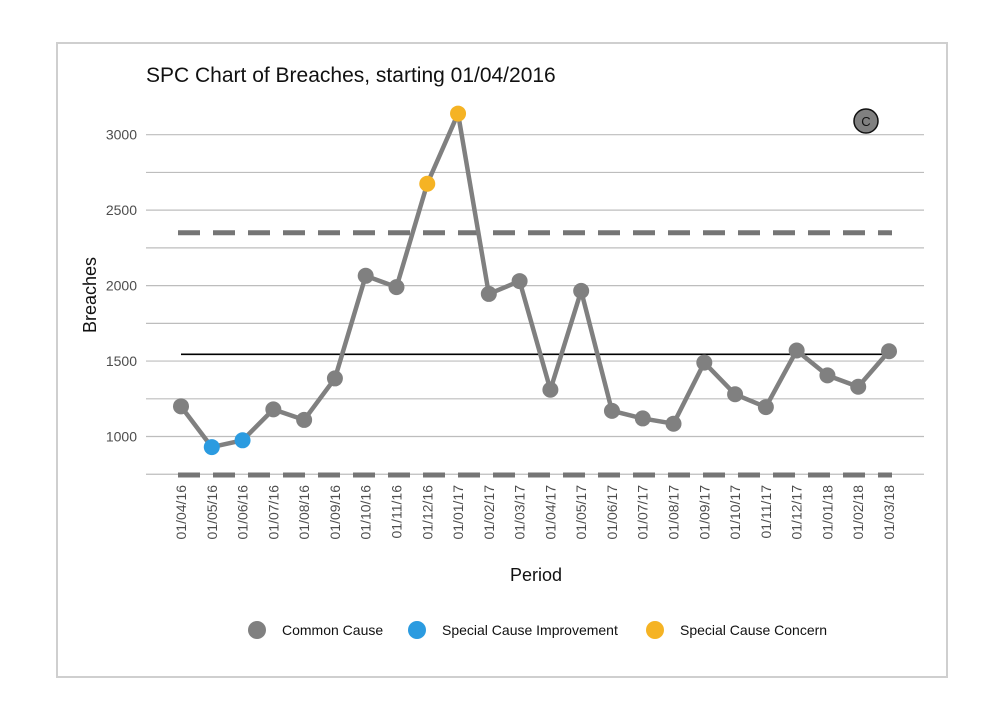 The image size is (1000, 725). I want to click on x-tick-label: 01/09/16, so click(335, 512).